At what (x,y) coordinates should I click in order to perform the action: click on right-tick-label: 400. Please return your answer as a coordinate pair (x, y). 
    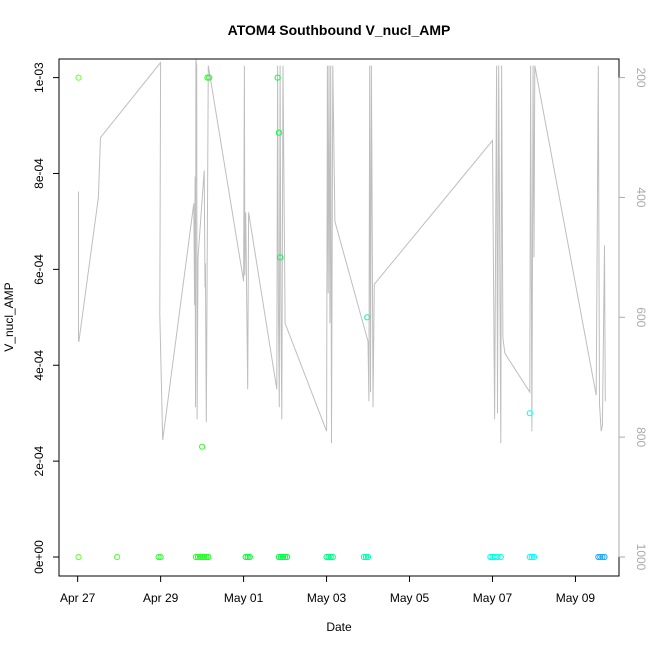
    Looking at the image, I should click on (641, 197).